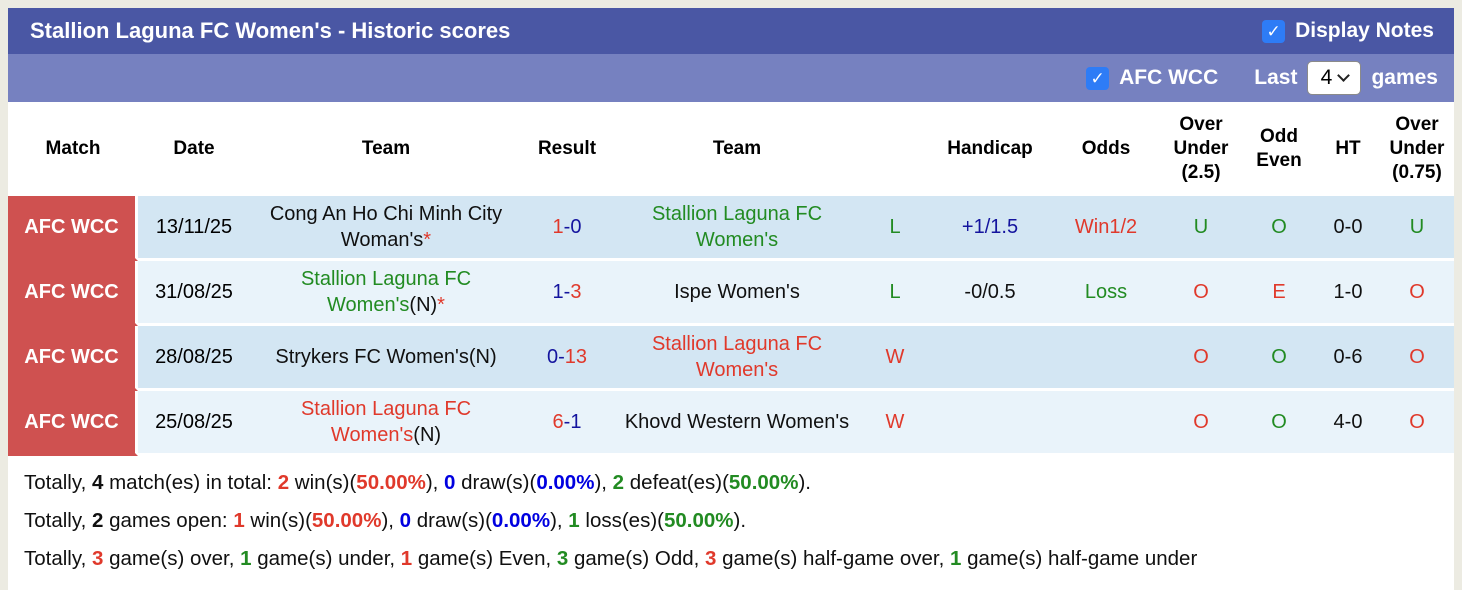 Image resolution: width=1462 pixels, height=590 pixels. What do you see at coordinates (1201, 228) in the screenshot?
I see `over-under-25-cell: U` at bounding box center [1201, 228].